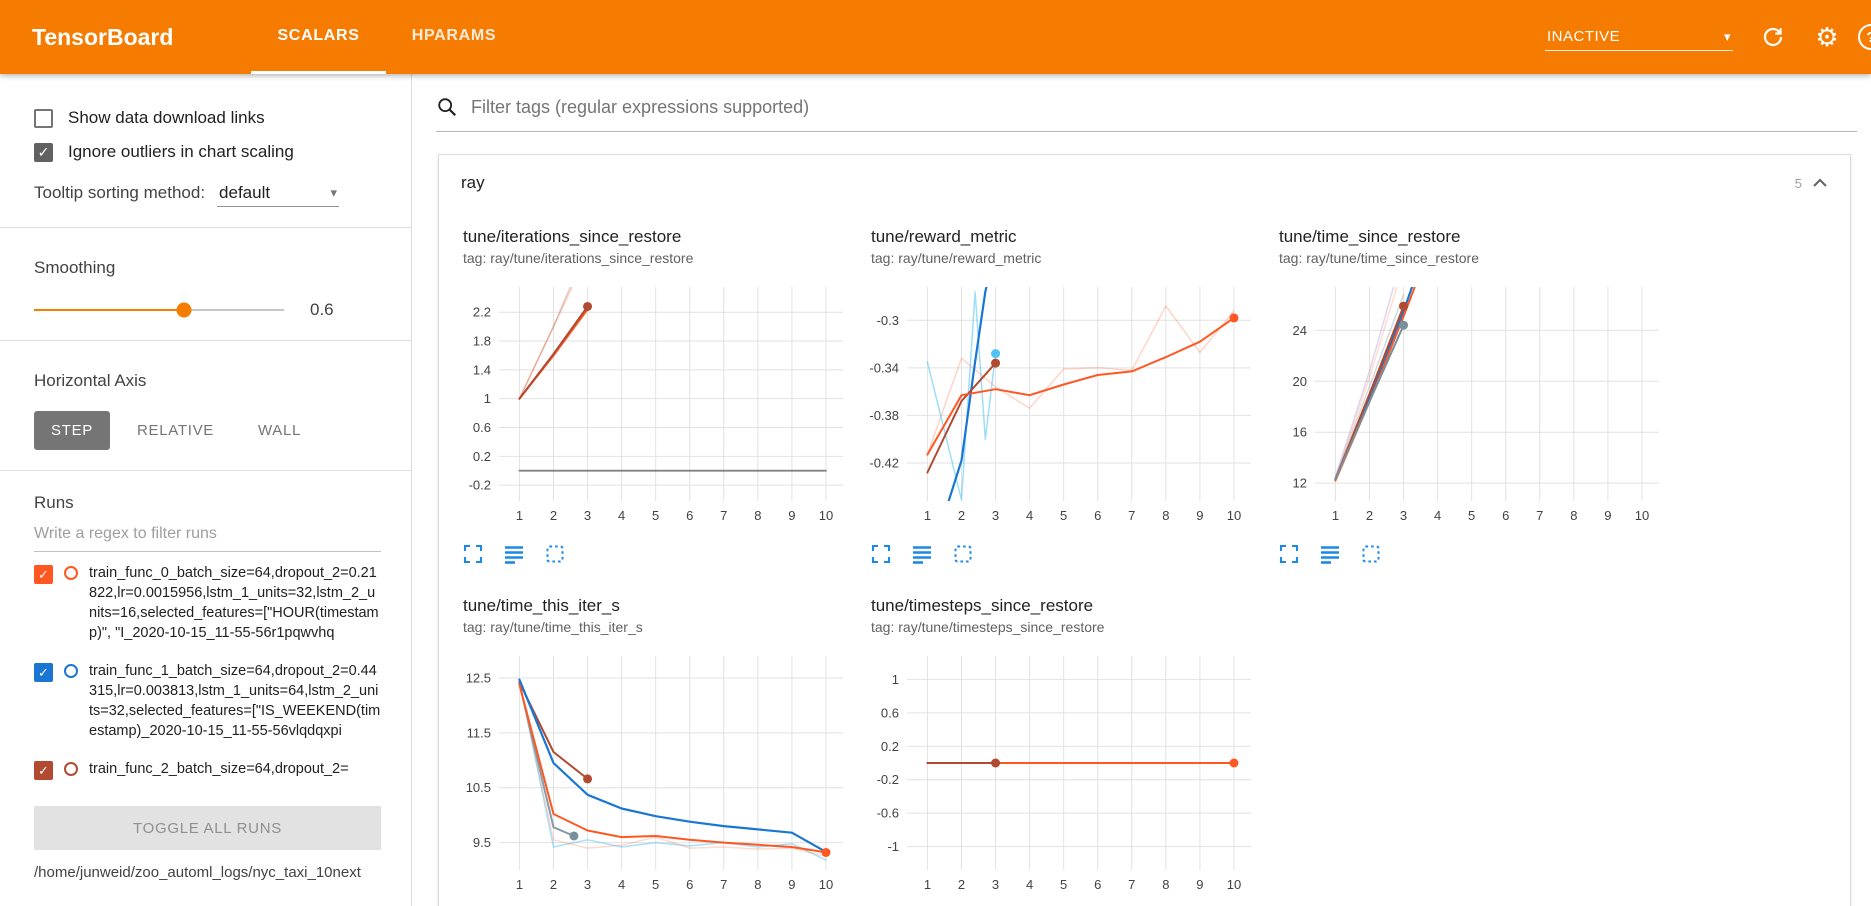 This screenshot has width=1871, height=906. Describe the element at coordinates (1370, 236) in the screenshot. I see `chart-title: tune/time_since_restore` at that location.